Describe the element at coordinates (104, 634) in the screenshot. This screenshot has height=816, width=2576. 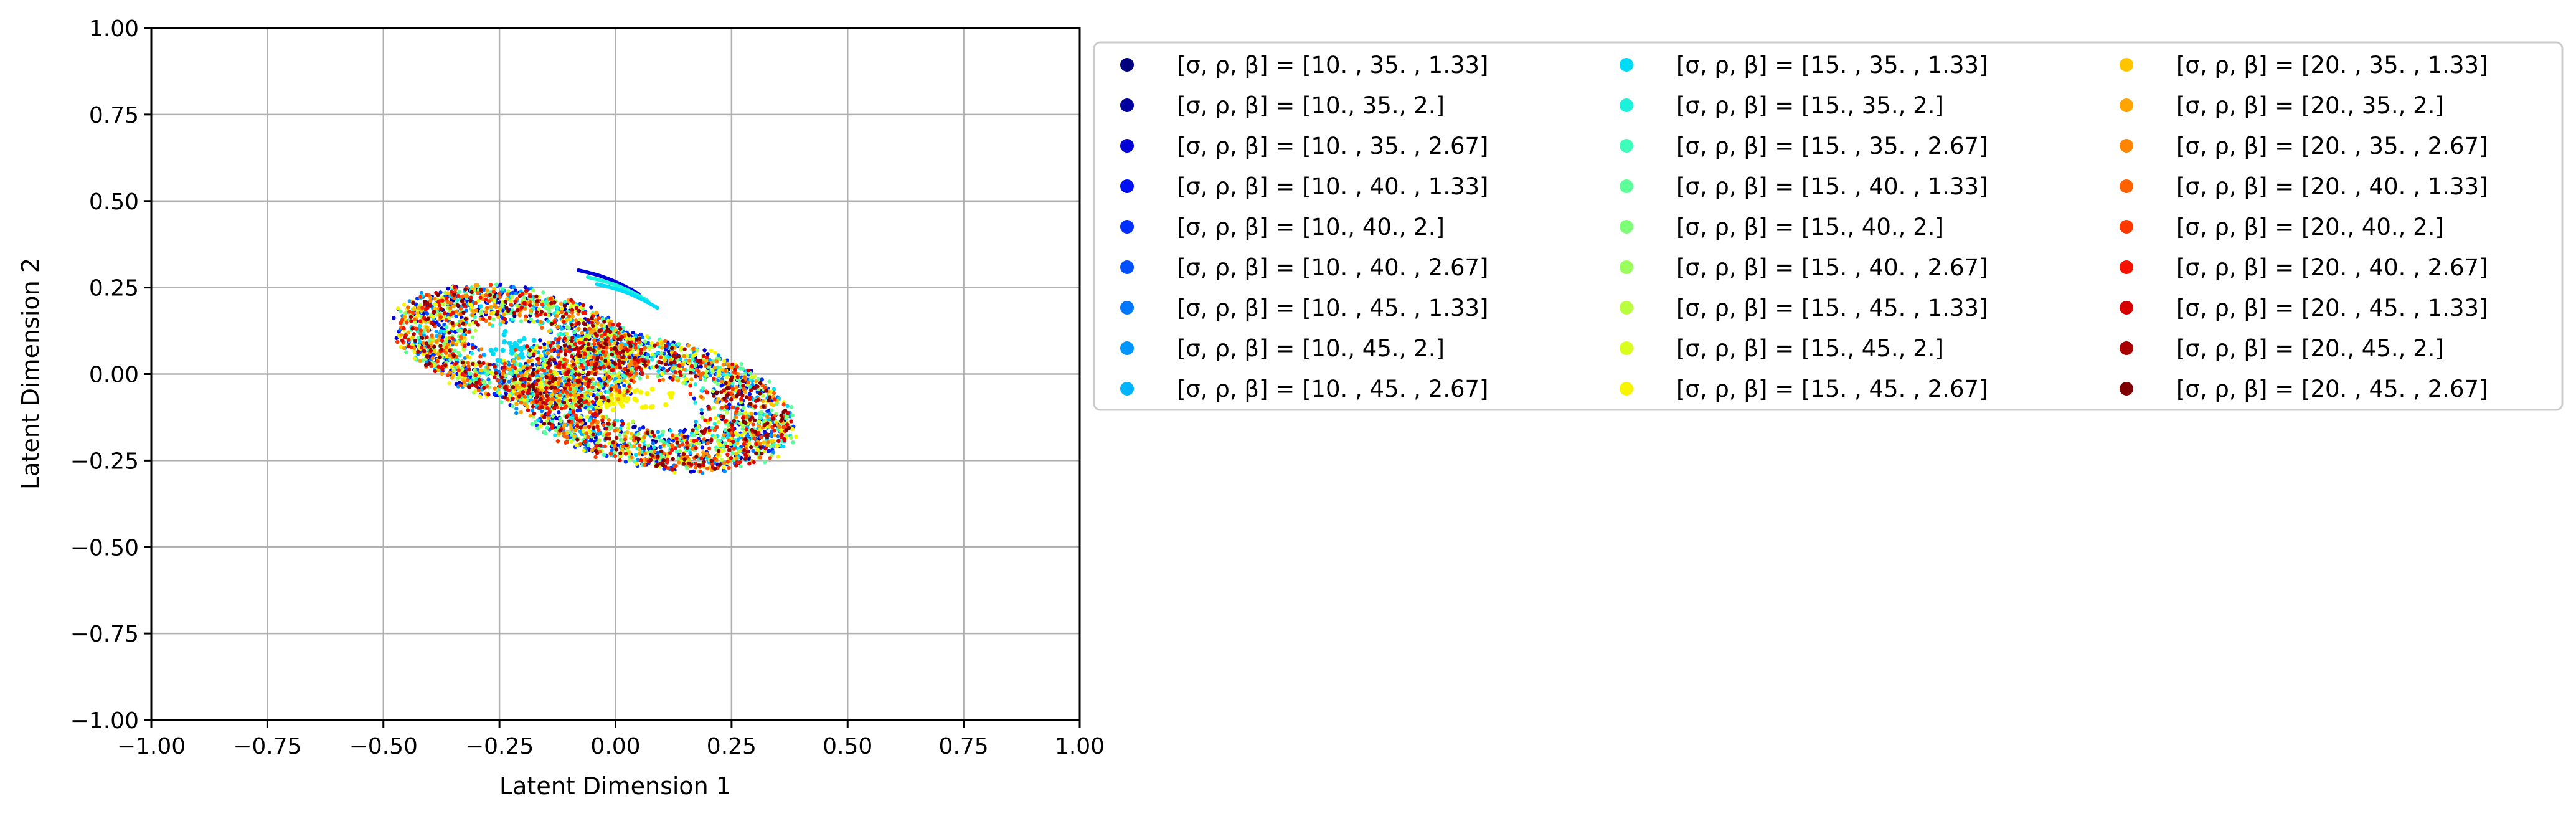
I see `y-tick-label: −0.75` at that location.